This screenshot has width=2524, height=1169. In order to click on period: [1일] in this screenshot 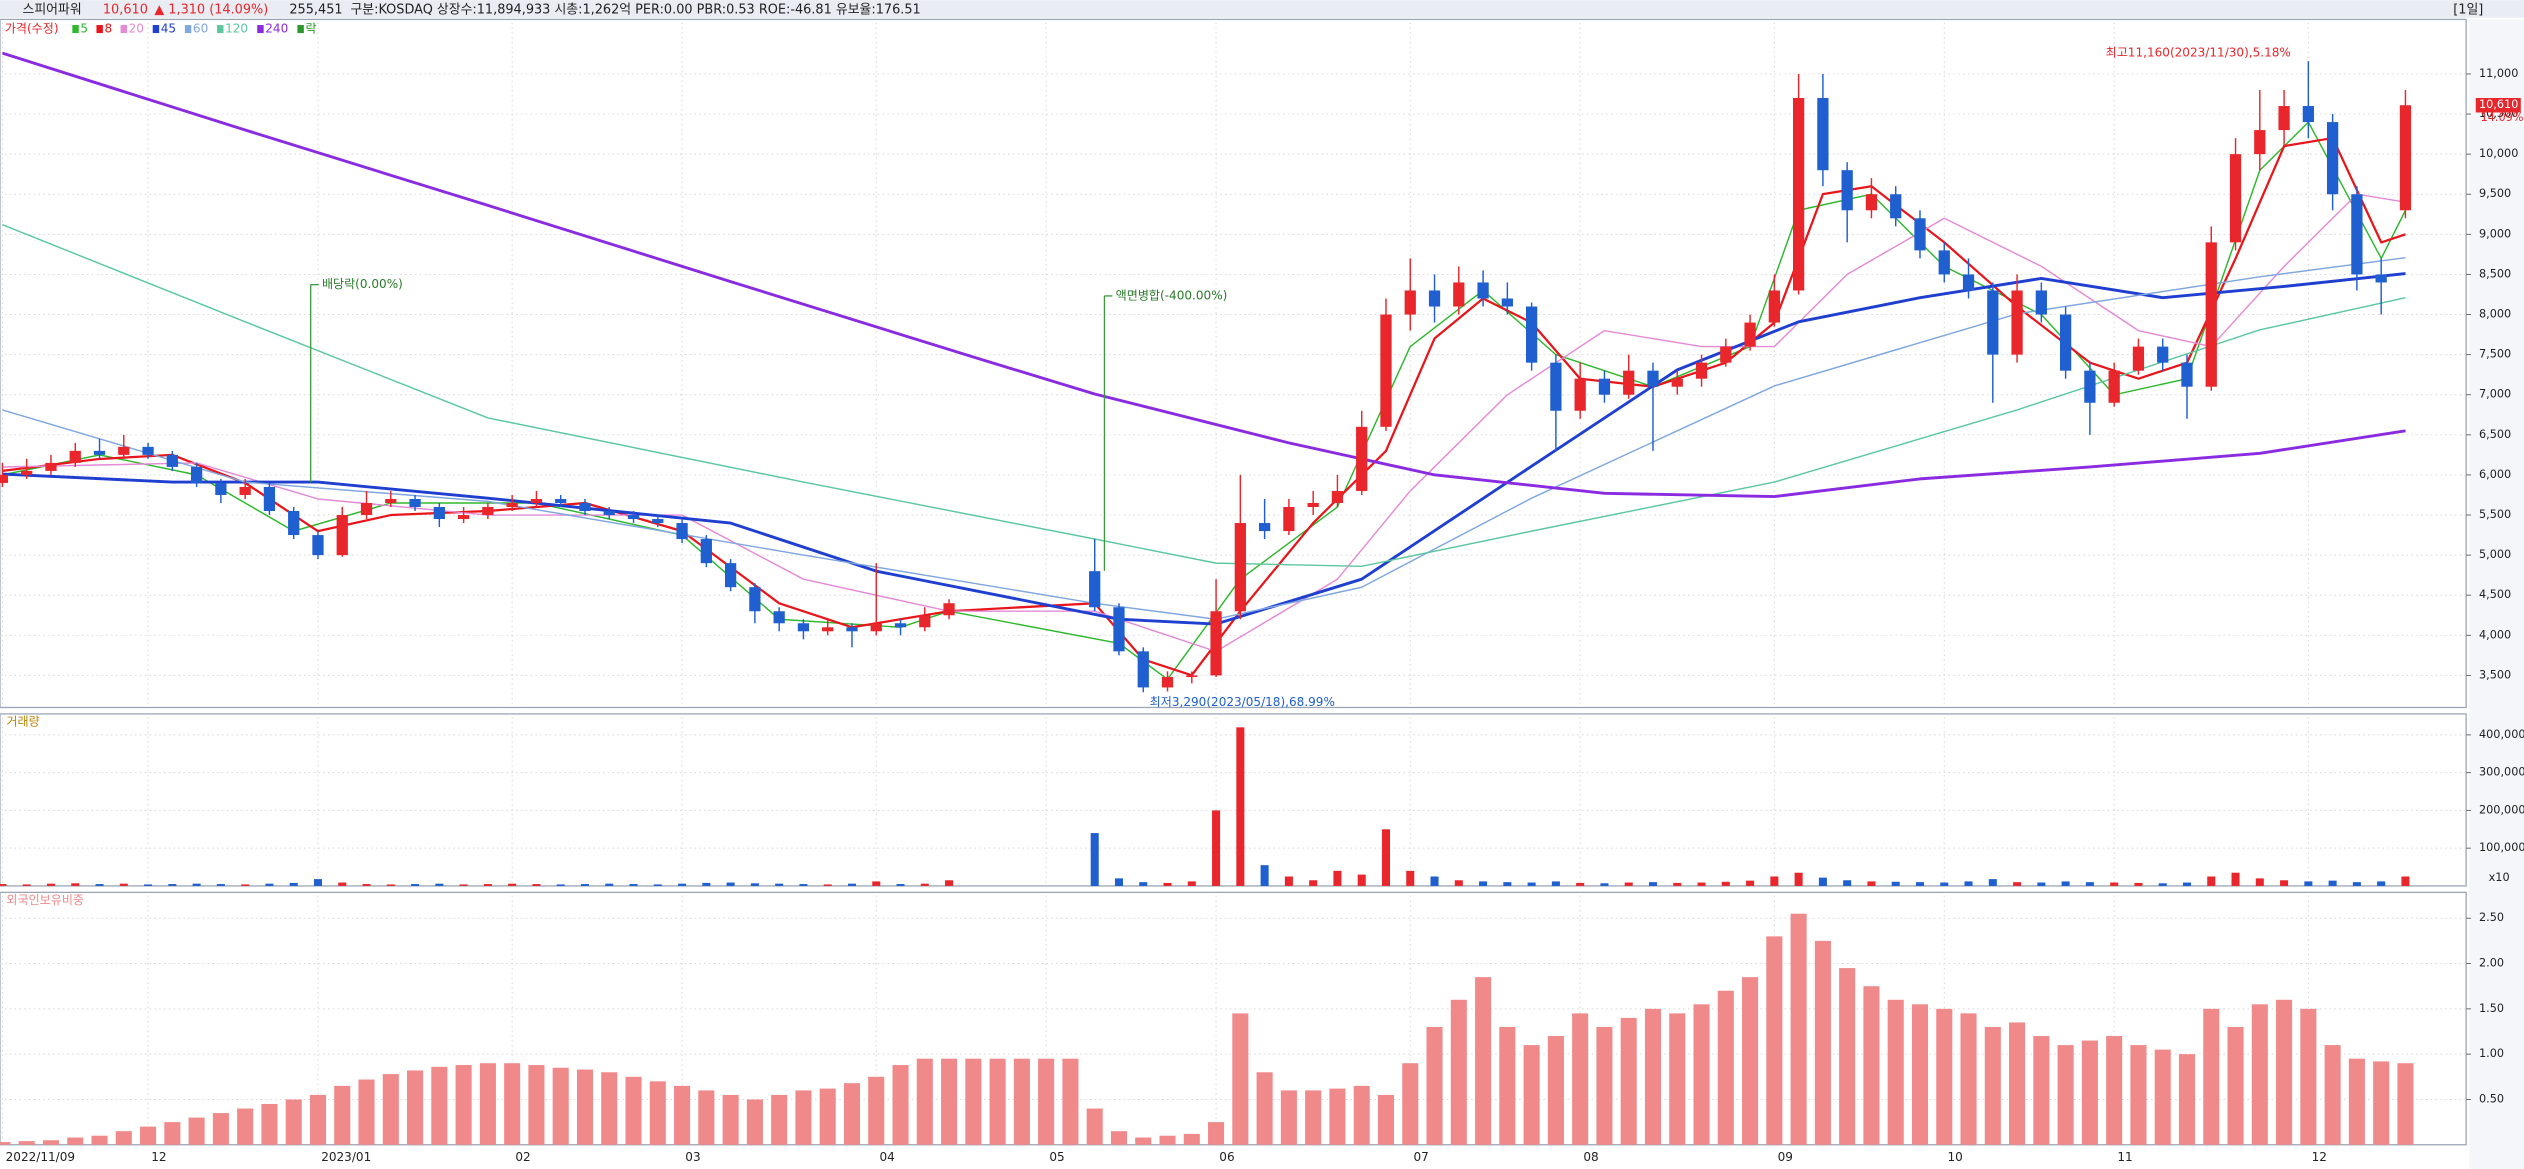, I will do `click(2468, 9)`.